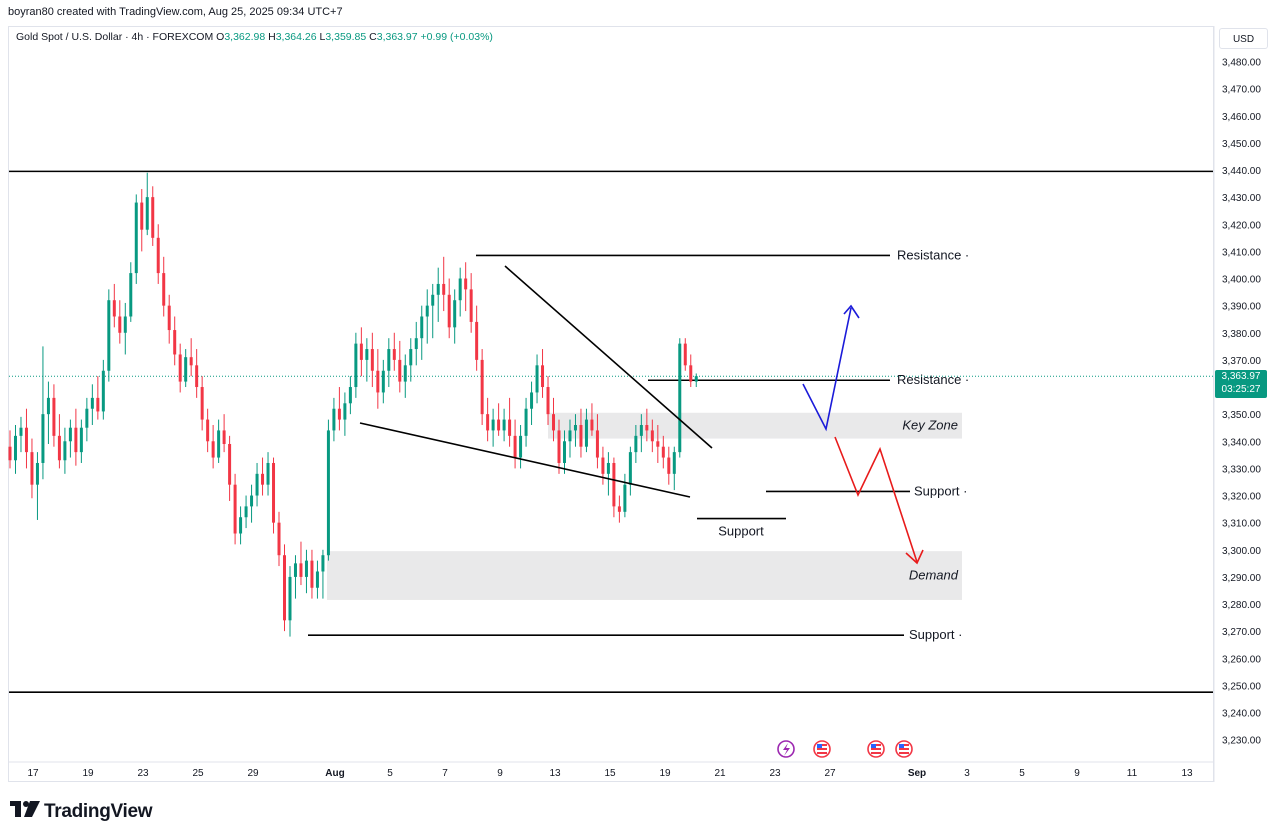 The width and height of the screenshot is (1280, 838). I want to click on y-tick-label: 3,230.00, so click(1241, 741).